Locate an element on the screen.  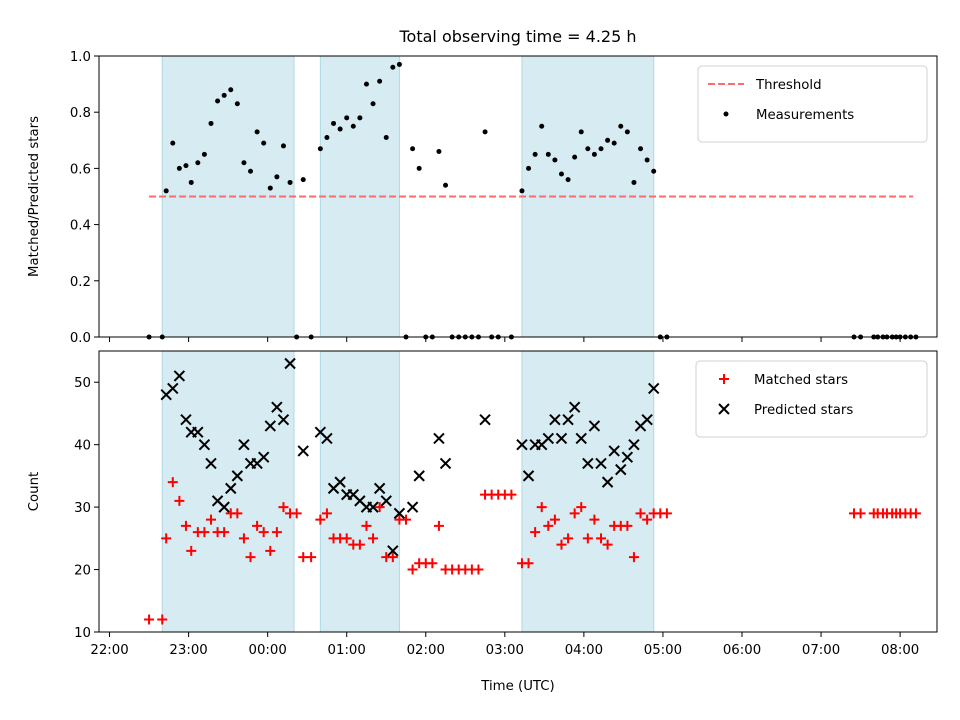
x-tick-label: 22:00 is located at coordinates (109, 650).